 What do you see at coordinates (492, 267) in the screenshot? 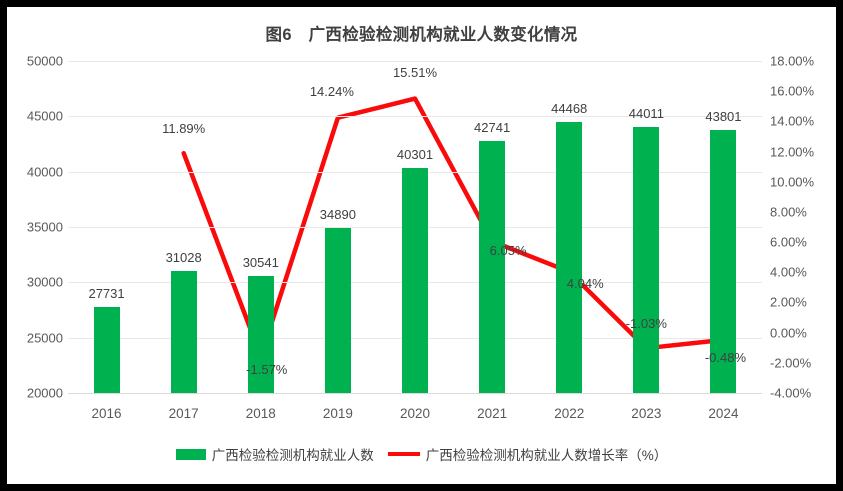
I see `bar-2021` at bounding box center [492, 267].